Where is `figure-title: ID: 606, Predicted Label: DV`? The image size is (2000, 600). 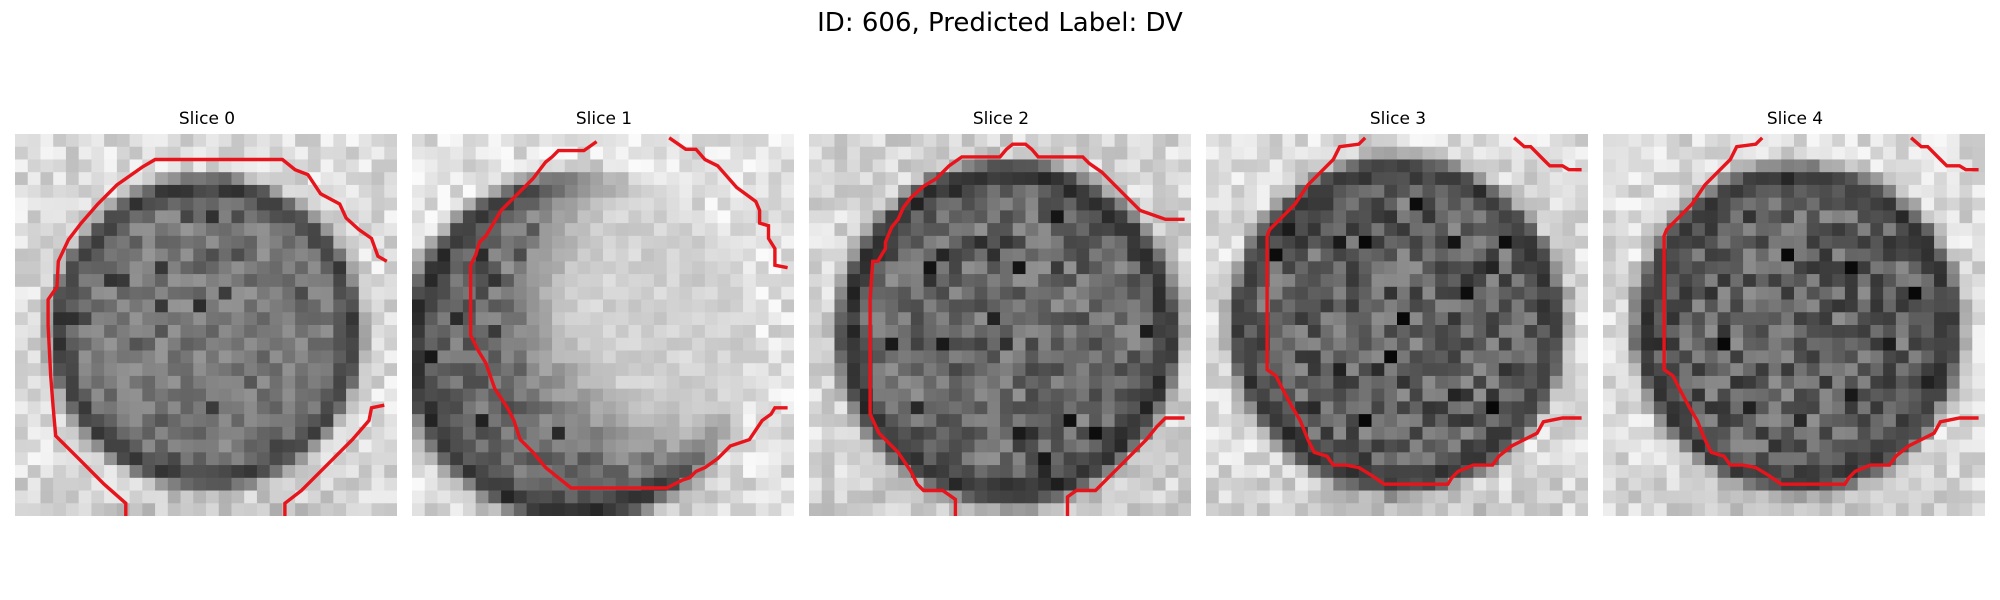
figure-title: ID: 606, Predicted Label: DV is located at coordinates (1000, 23).